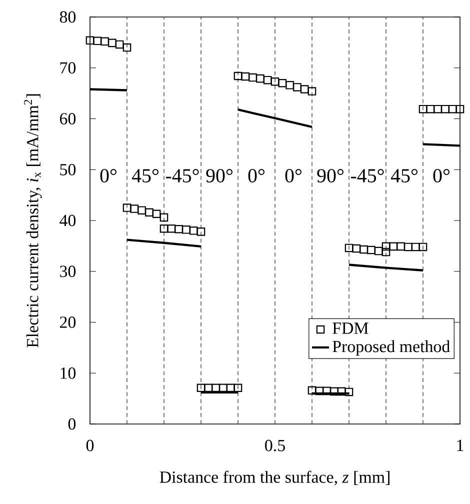 This screenshot has width=470, height=504. What do you see at coordinates (275, 478) in the screenshot?
I see `x-axis-title: Distance from the surface, z [mm]` at bounding box center [275, 478].